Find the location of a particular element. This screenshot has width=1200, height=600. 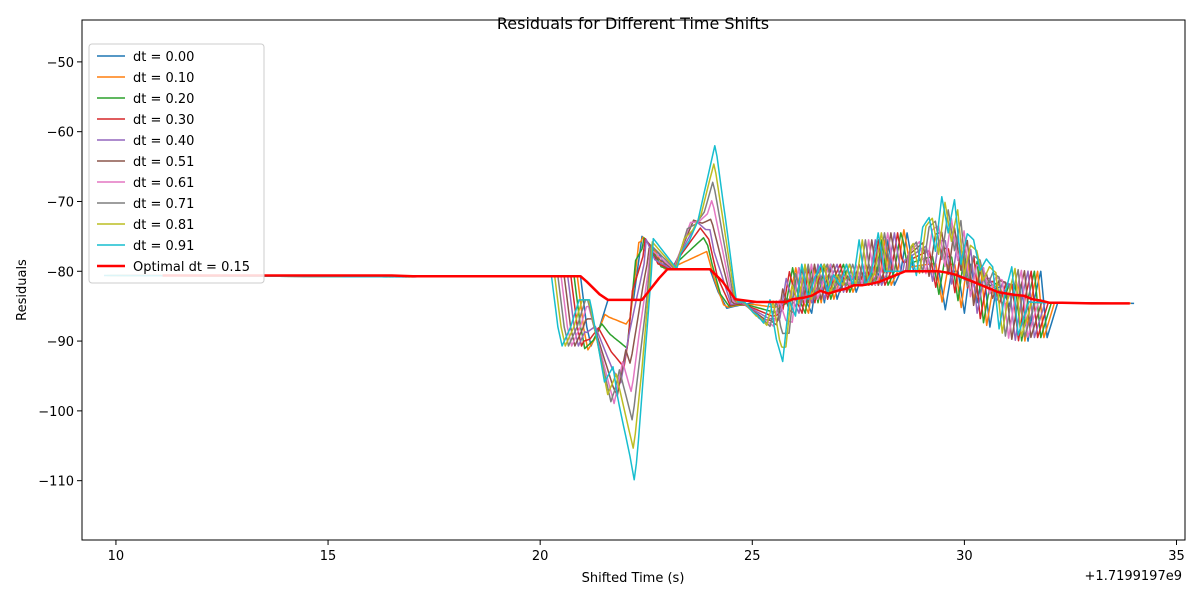

x-tick-label: 10 is located at coordinates (116, 556).